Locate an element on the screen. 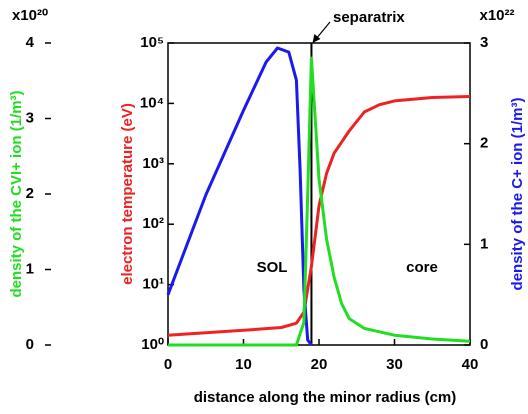  y3-tick-label: 2 is located at coordinates (30, 193).